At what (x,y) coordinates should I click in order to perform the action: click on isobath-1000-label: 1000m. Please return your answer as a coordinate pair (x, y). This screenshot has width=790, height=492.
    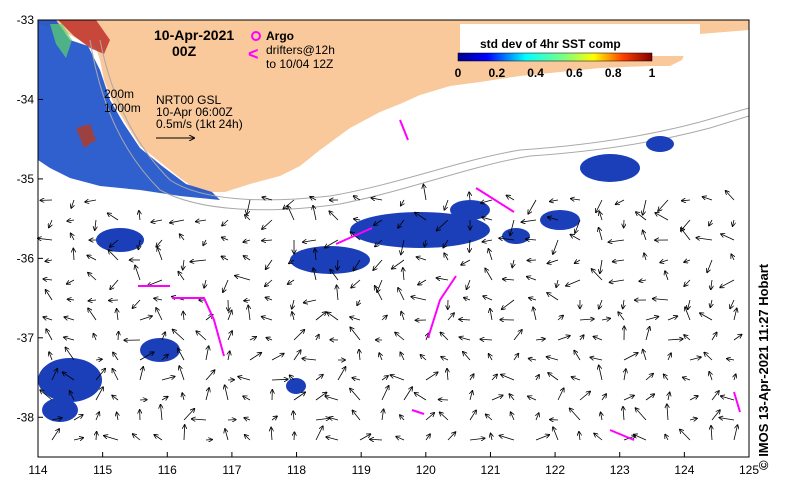
    Looking at the image, I should click on (122, 108).